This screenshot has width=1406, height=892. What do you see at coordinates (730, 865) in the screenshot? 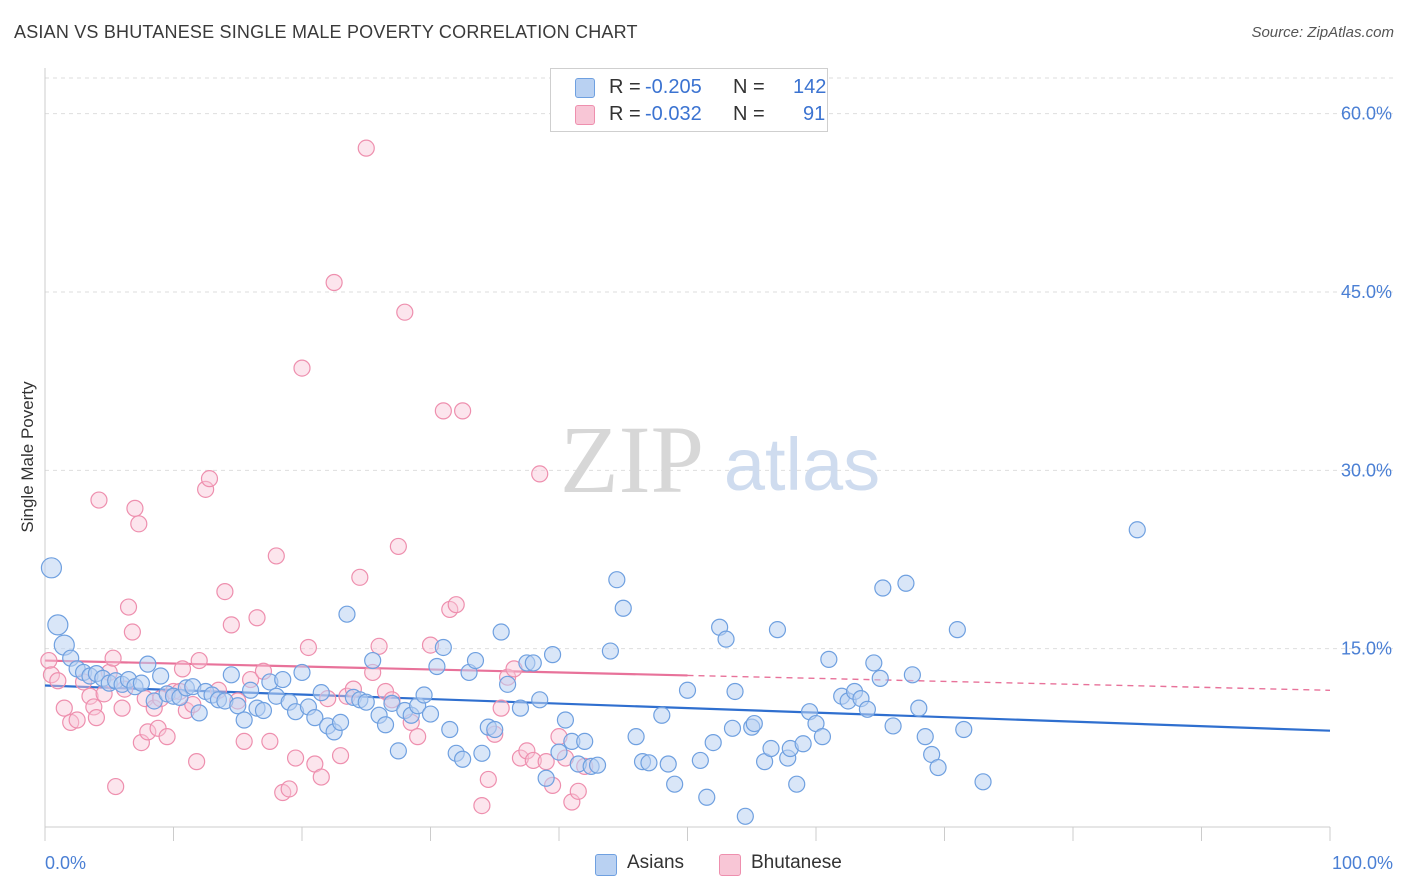
I see `bottom-legend-swatch-bhutanese` at bounding box center [730, 865].